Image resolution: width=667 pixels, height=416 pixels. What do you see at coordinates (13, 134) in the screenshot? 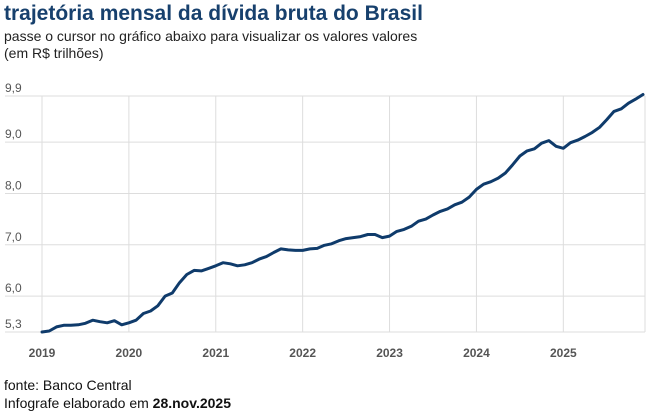
I see `y-tick-label: 9,0` at bounding box center [13, 134].